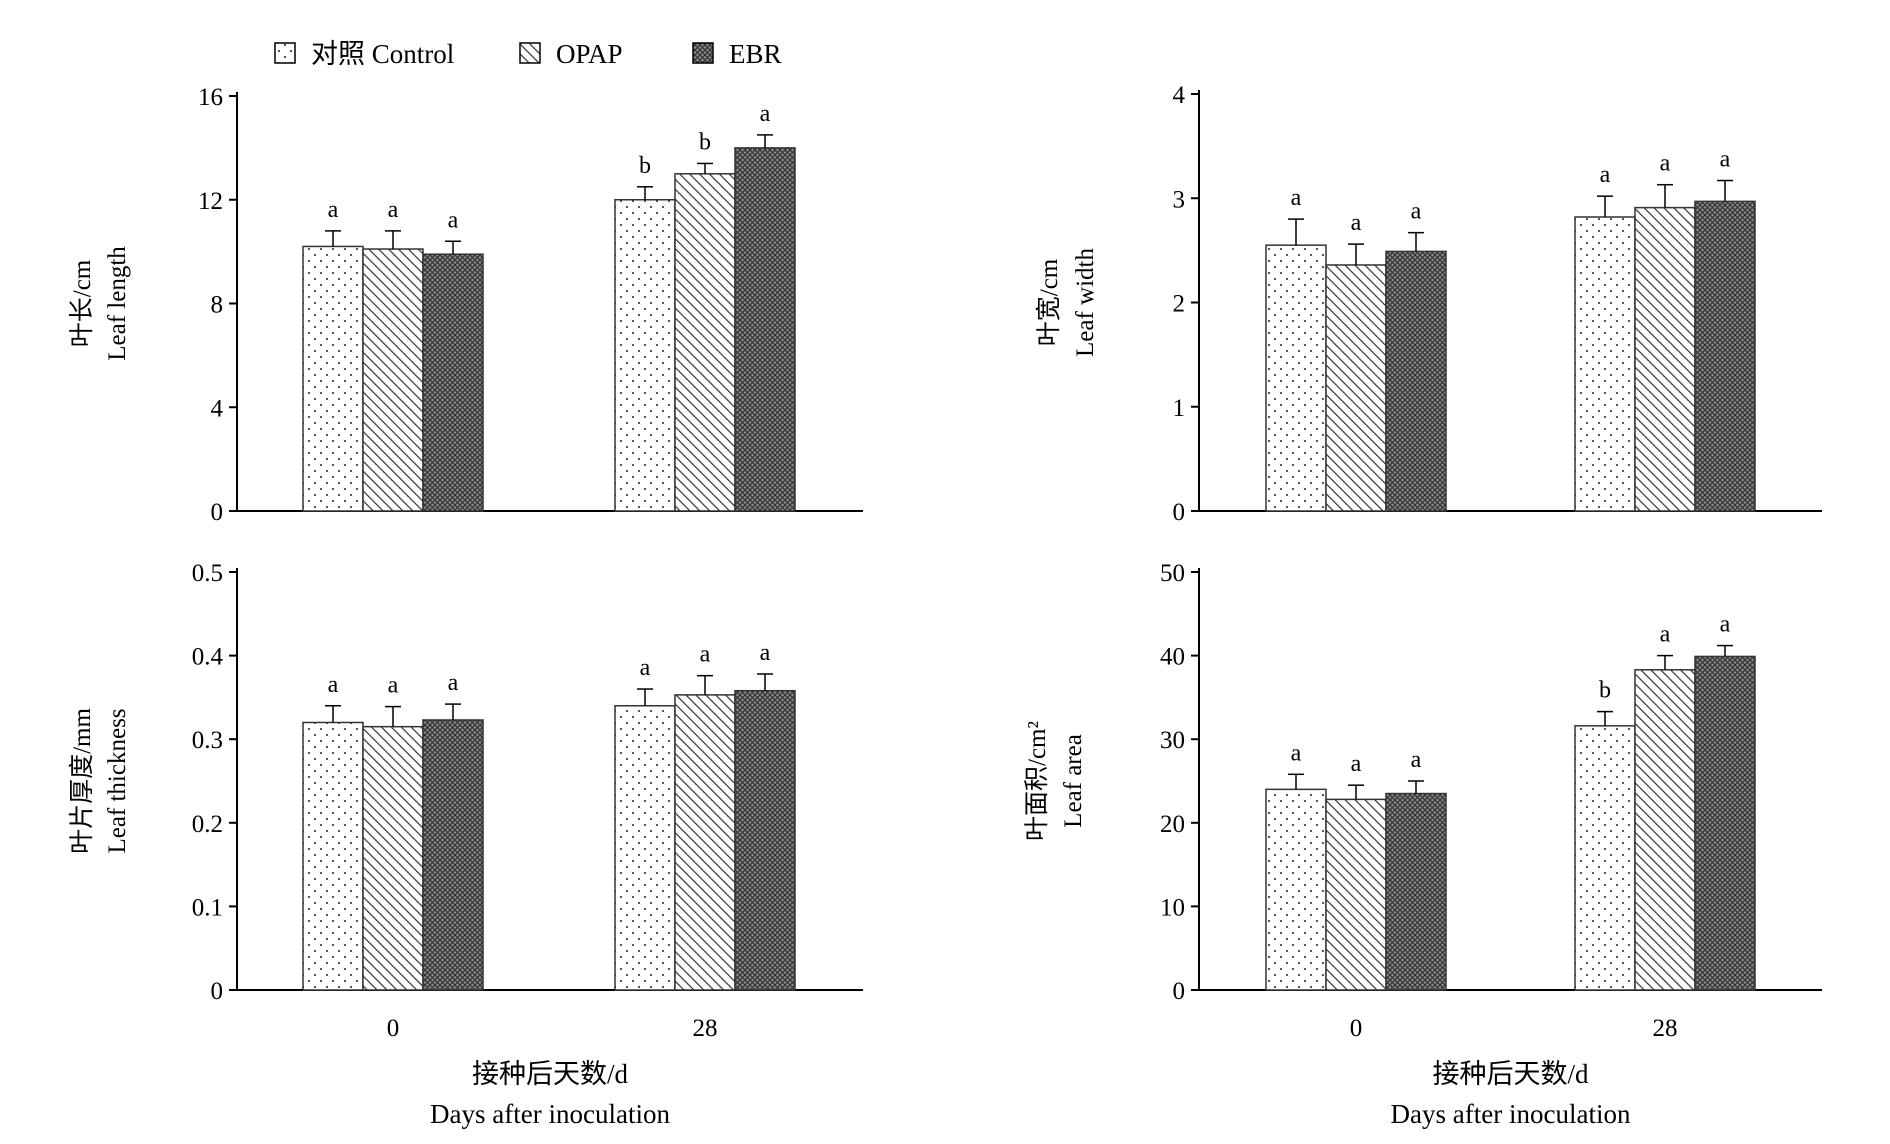  Describe the element at coordinates (208, 657) in the screenshot. I see `y-tick-label: 0.4` at that location.